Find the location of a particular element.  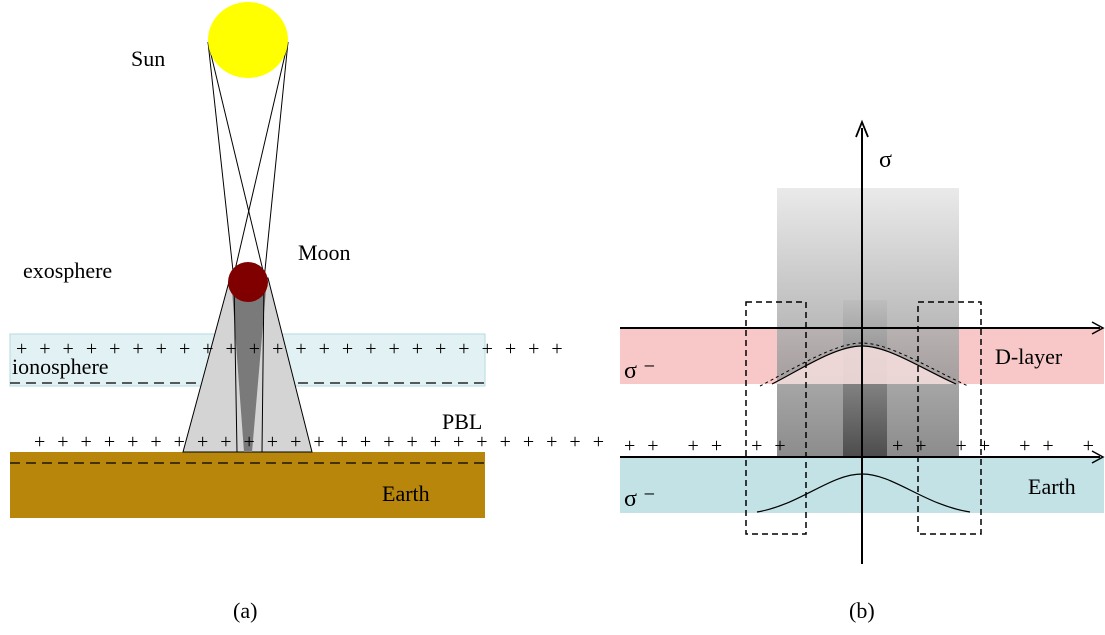

d-layer-curve-fill is located at coordinates (864, 365).